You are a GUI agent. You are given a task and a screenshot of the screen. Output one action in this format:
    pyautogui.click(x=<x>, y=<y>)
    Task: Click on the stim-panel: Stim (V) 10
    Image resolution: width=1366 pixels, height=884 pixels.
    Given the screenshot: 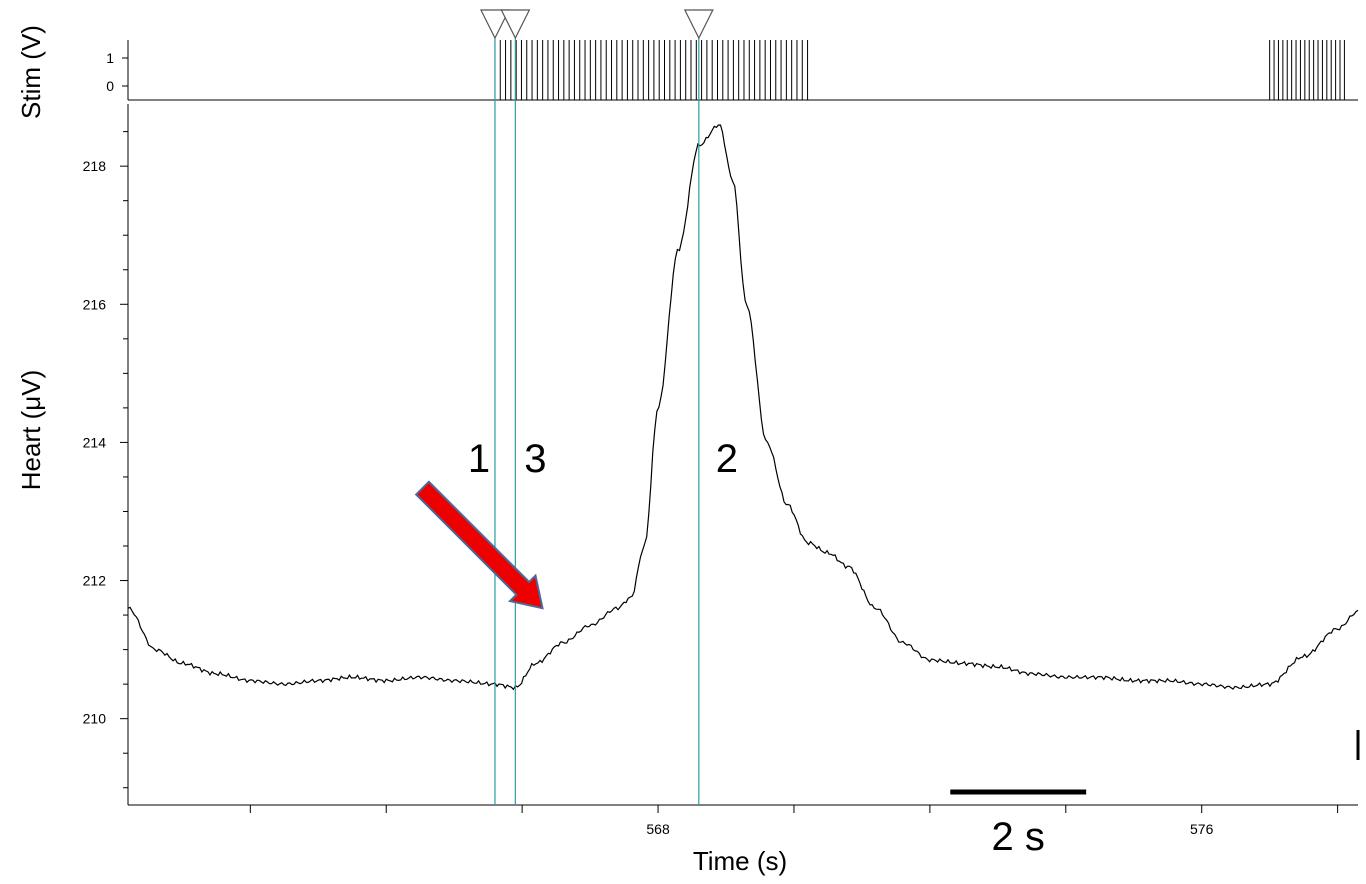 What is the action you would take?
    pyautogui.click(x=687, y=72)
    